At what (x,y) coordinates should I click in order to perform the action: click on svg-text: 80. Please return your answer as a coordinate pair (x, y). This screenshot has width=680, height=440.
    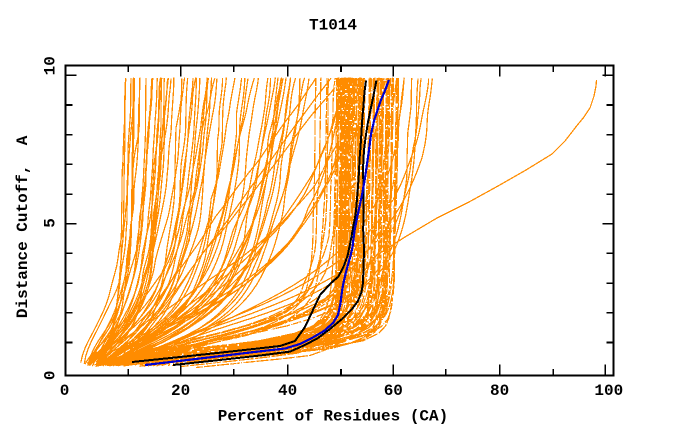
    Looking at the image, I should click on (499, 391).